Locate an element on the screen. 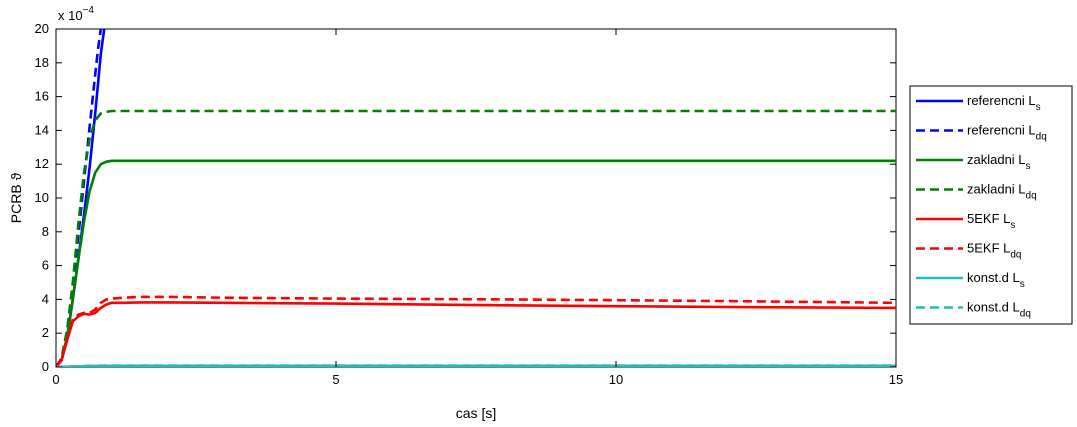 Image resolution: width=1077 pixels, height=427 pixels. y-tick-label: 10 is located at coordinates (42, 197).